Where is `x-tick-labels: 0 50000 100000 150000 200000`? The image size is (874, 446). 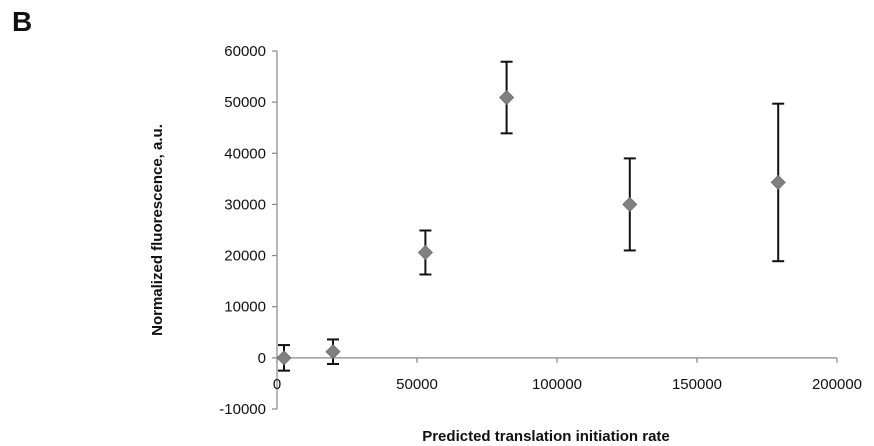 x-tick-labels: 0 50000 100000 150000 200000 is located at coordinates (567, 384).